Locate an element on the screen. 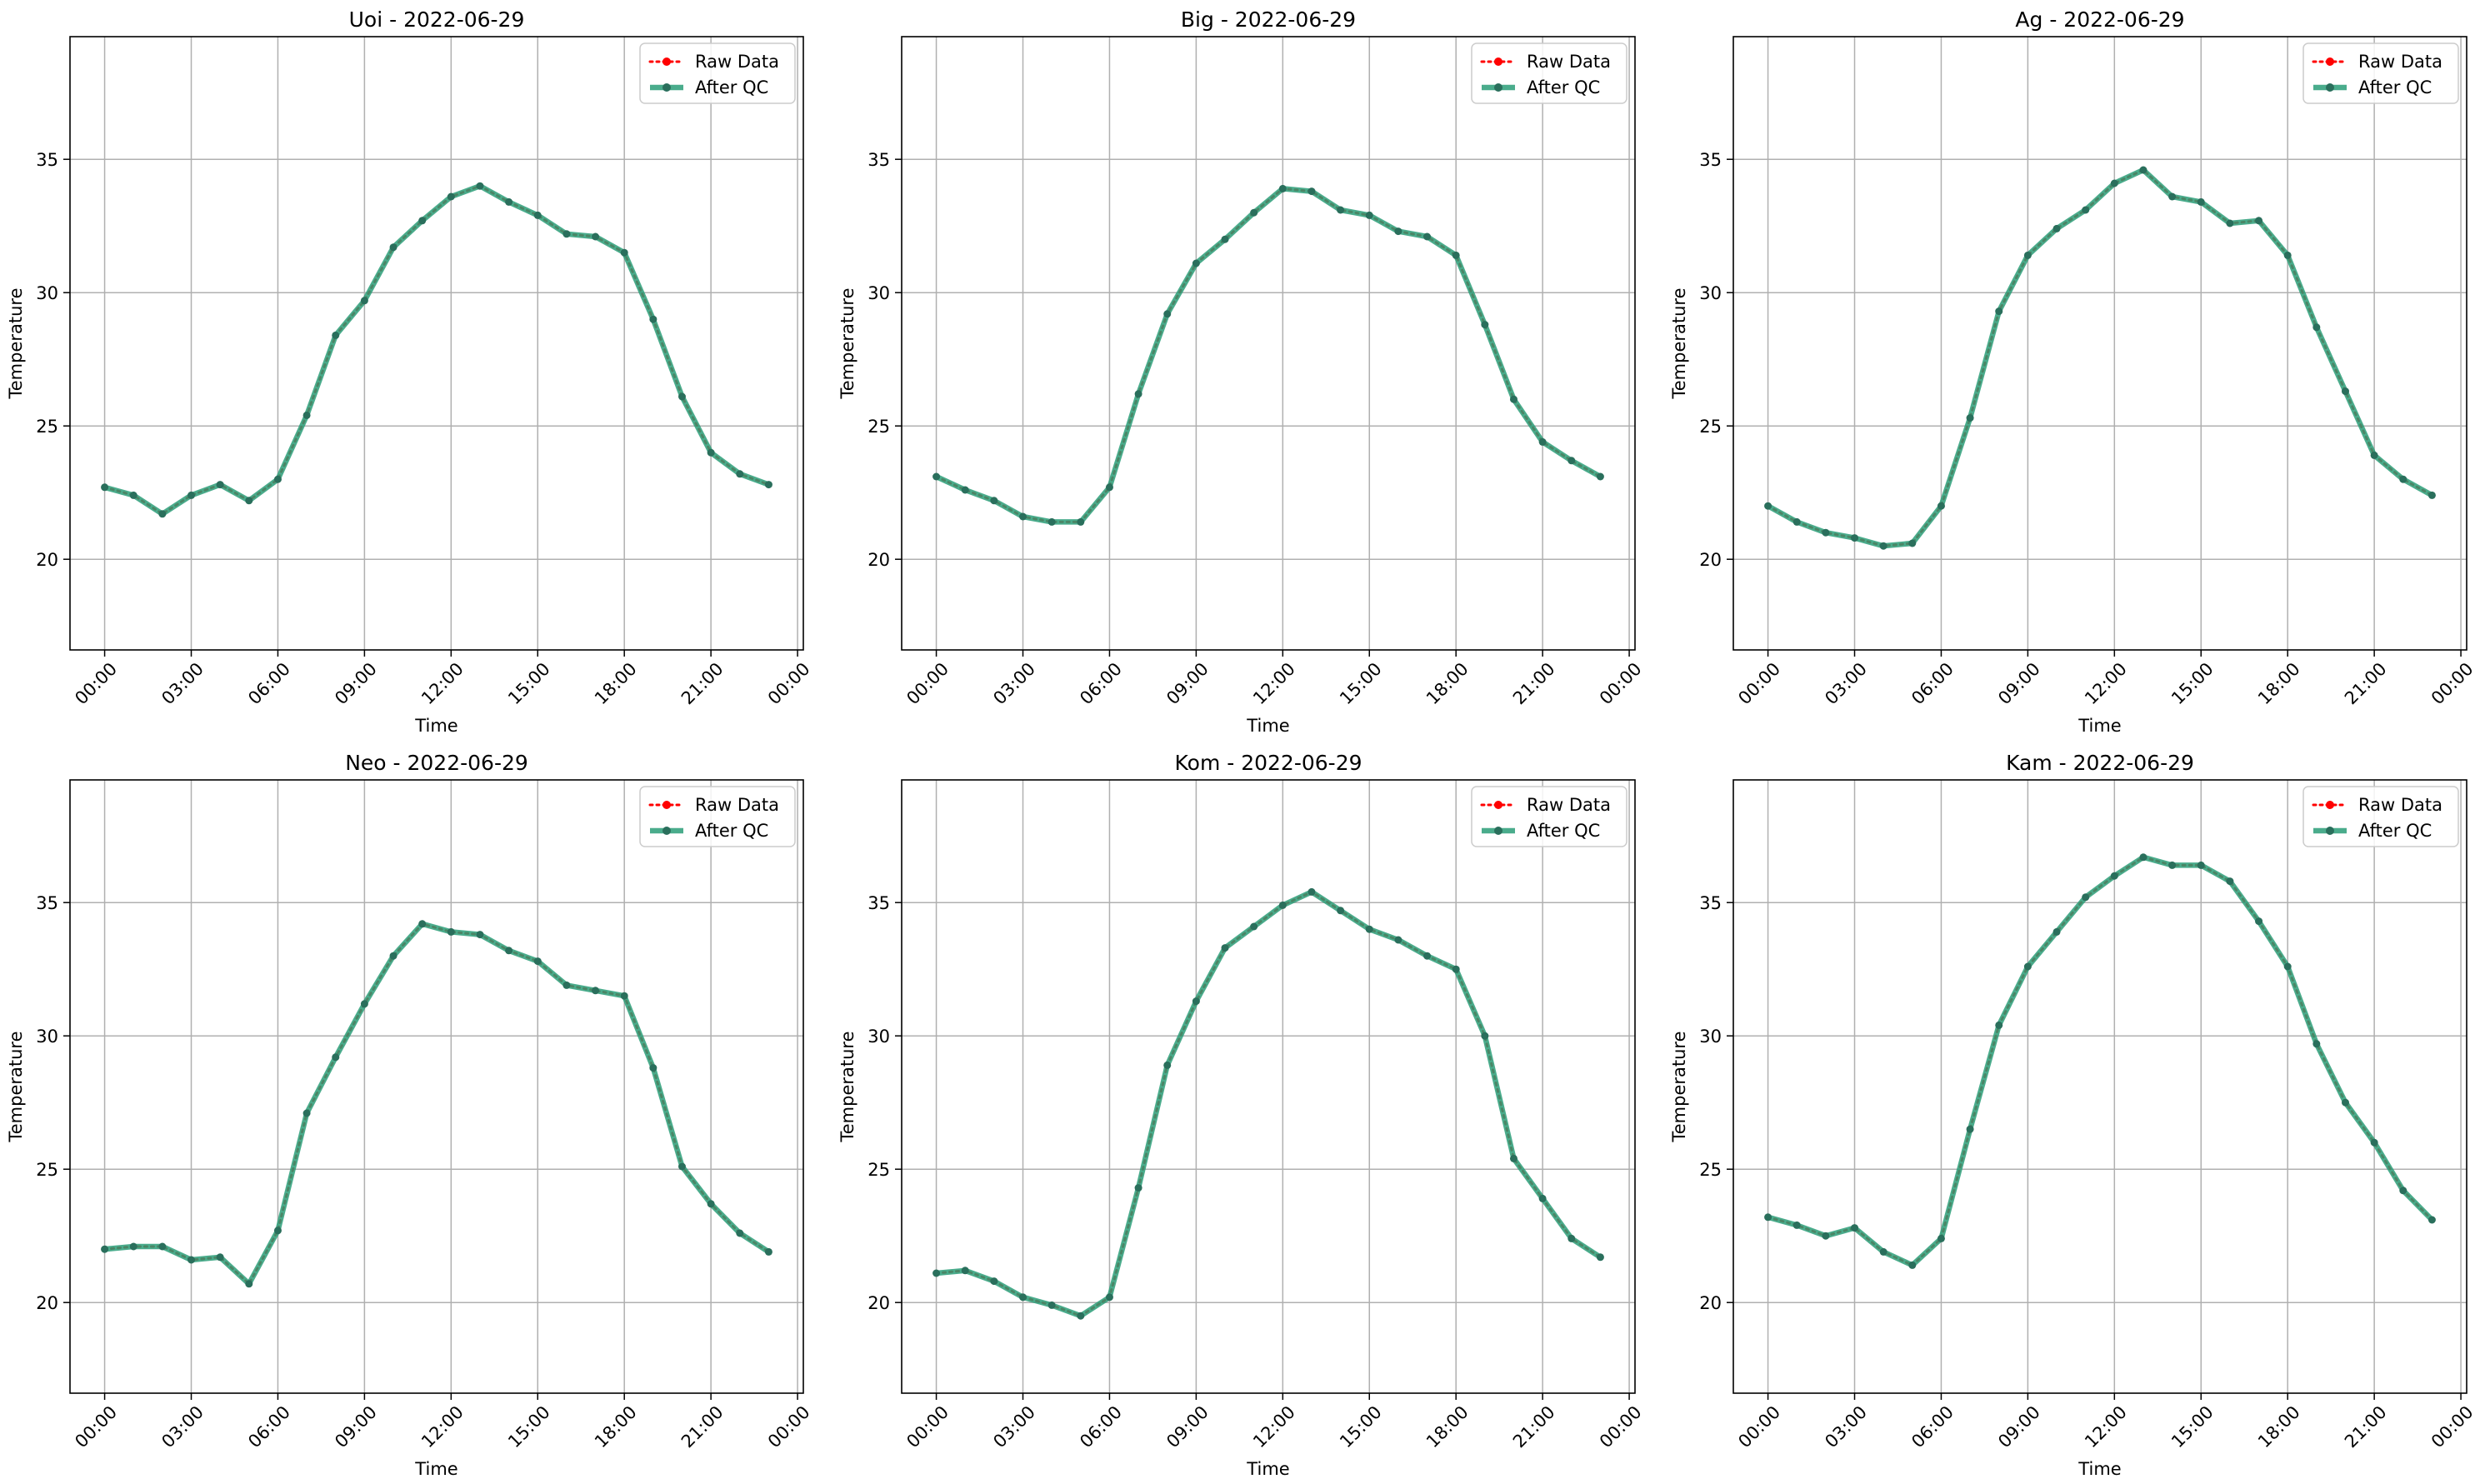 This screenshot has height=1484, width=2485. y-tick-label: 30 is located at coordinates (47, 293).